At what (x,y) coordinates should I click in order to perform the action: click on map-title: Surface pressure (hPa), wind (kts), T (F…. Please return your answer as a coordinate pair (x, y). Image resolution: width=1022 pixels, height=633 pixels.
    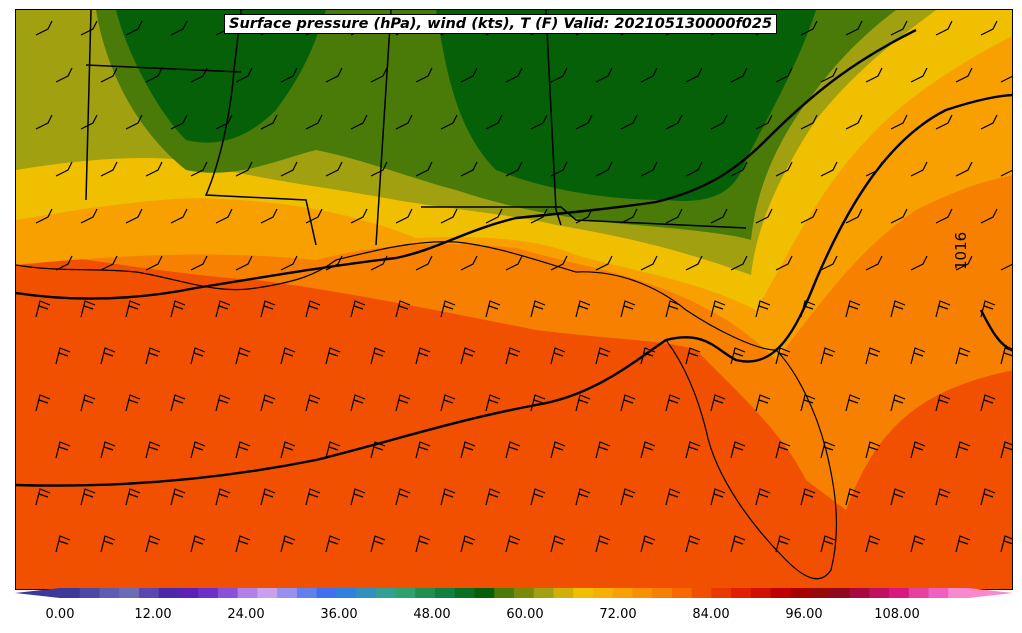
    Looking at the image, I should click on (501, 24).